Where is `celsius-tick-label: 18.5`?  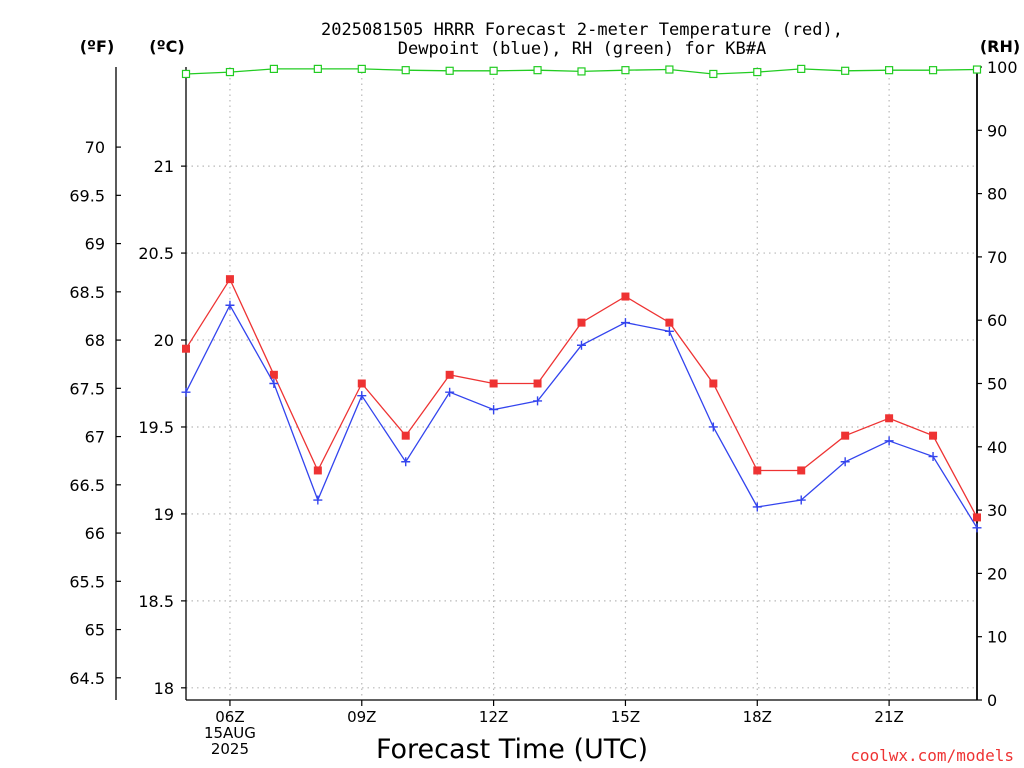 celsius-tick-label: 18.5 is located at coordinates (156, 601).